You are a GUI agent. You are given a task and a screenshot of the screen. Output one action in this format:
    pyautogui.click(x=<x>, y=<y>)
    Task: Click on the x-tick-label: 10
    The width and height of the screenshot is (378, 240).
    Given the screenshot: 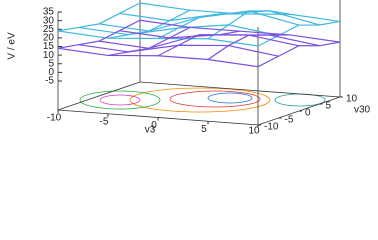 What is the action you would take?
    pyautogui.click(x=254, y=131)
    